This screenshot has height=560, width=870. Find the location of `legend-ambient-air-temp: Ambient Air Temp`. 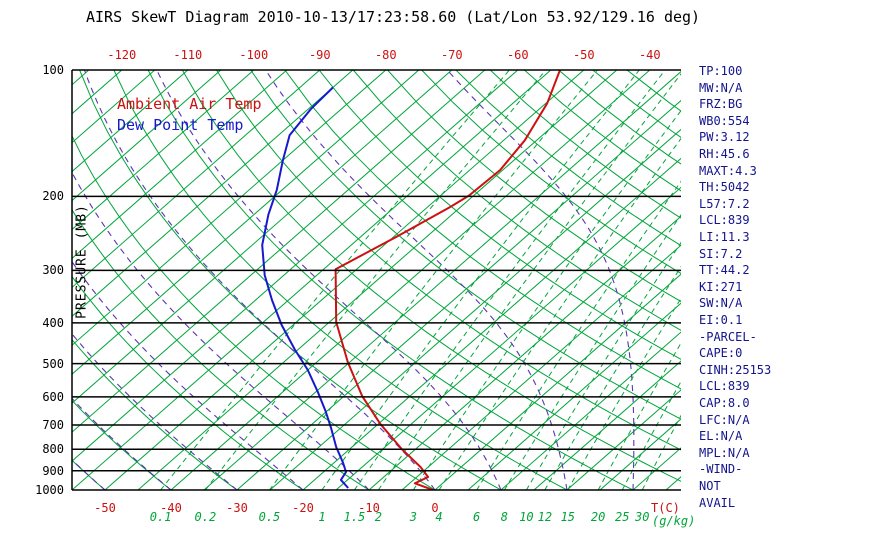

legend-ambient-air-temp: Ambient Air Temp is located at coordinates (189, 104).